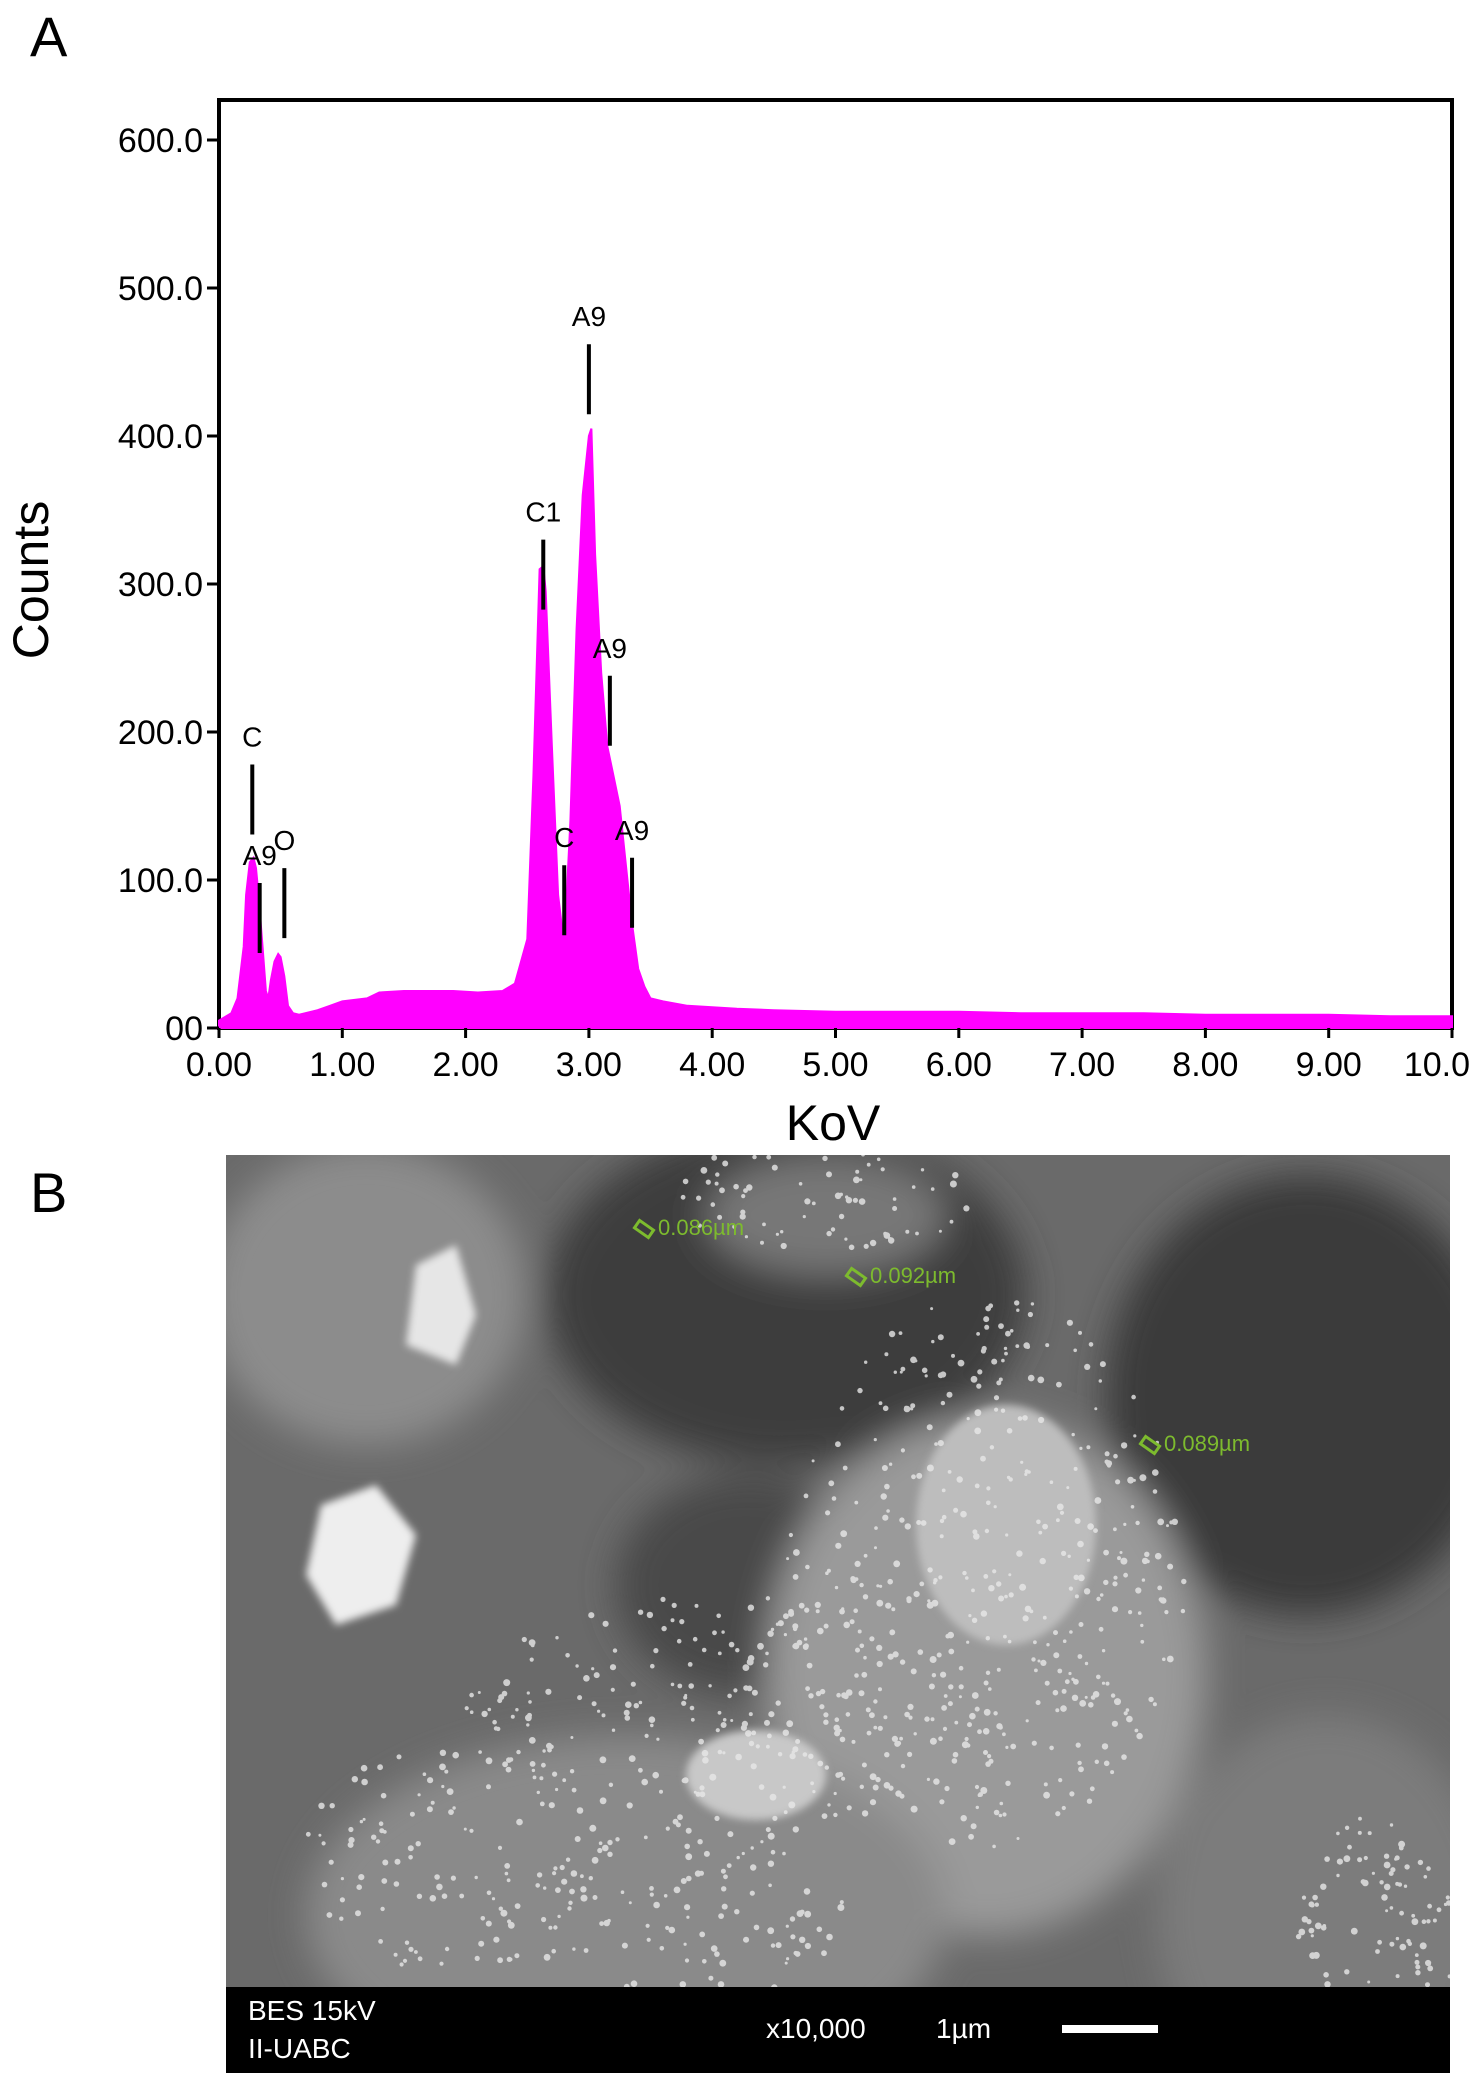 Image resolution: width=1476 pixels, height=2078 pixels. What do you see at coordinates (610, 648) in the screenshot?
I see `peak-label-6: A9` at bounding box center [610, 648].